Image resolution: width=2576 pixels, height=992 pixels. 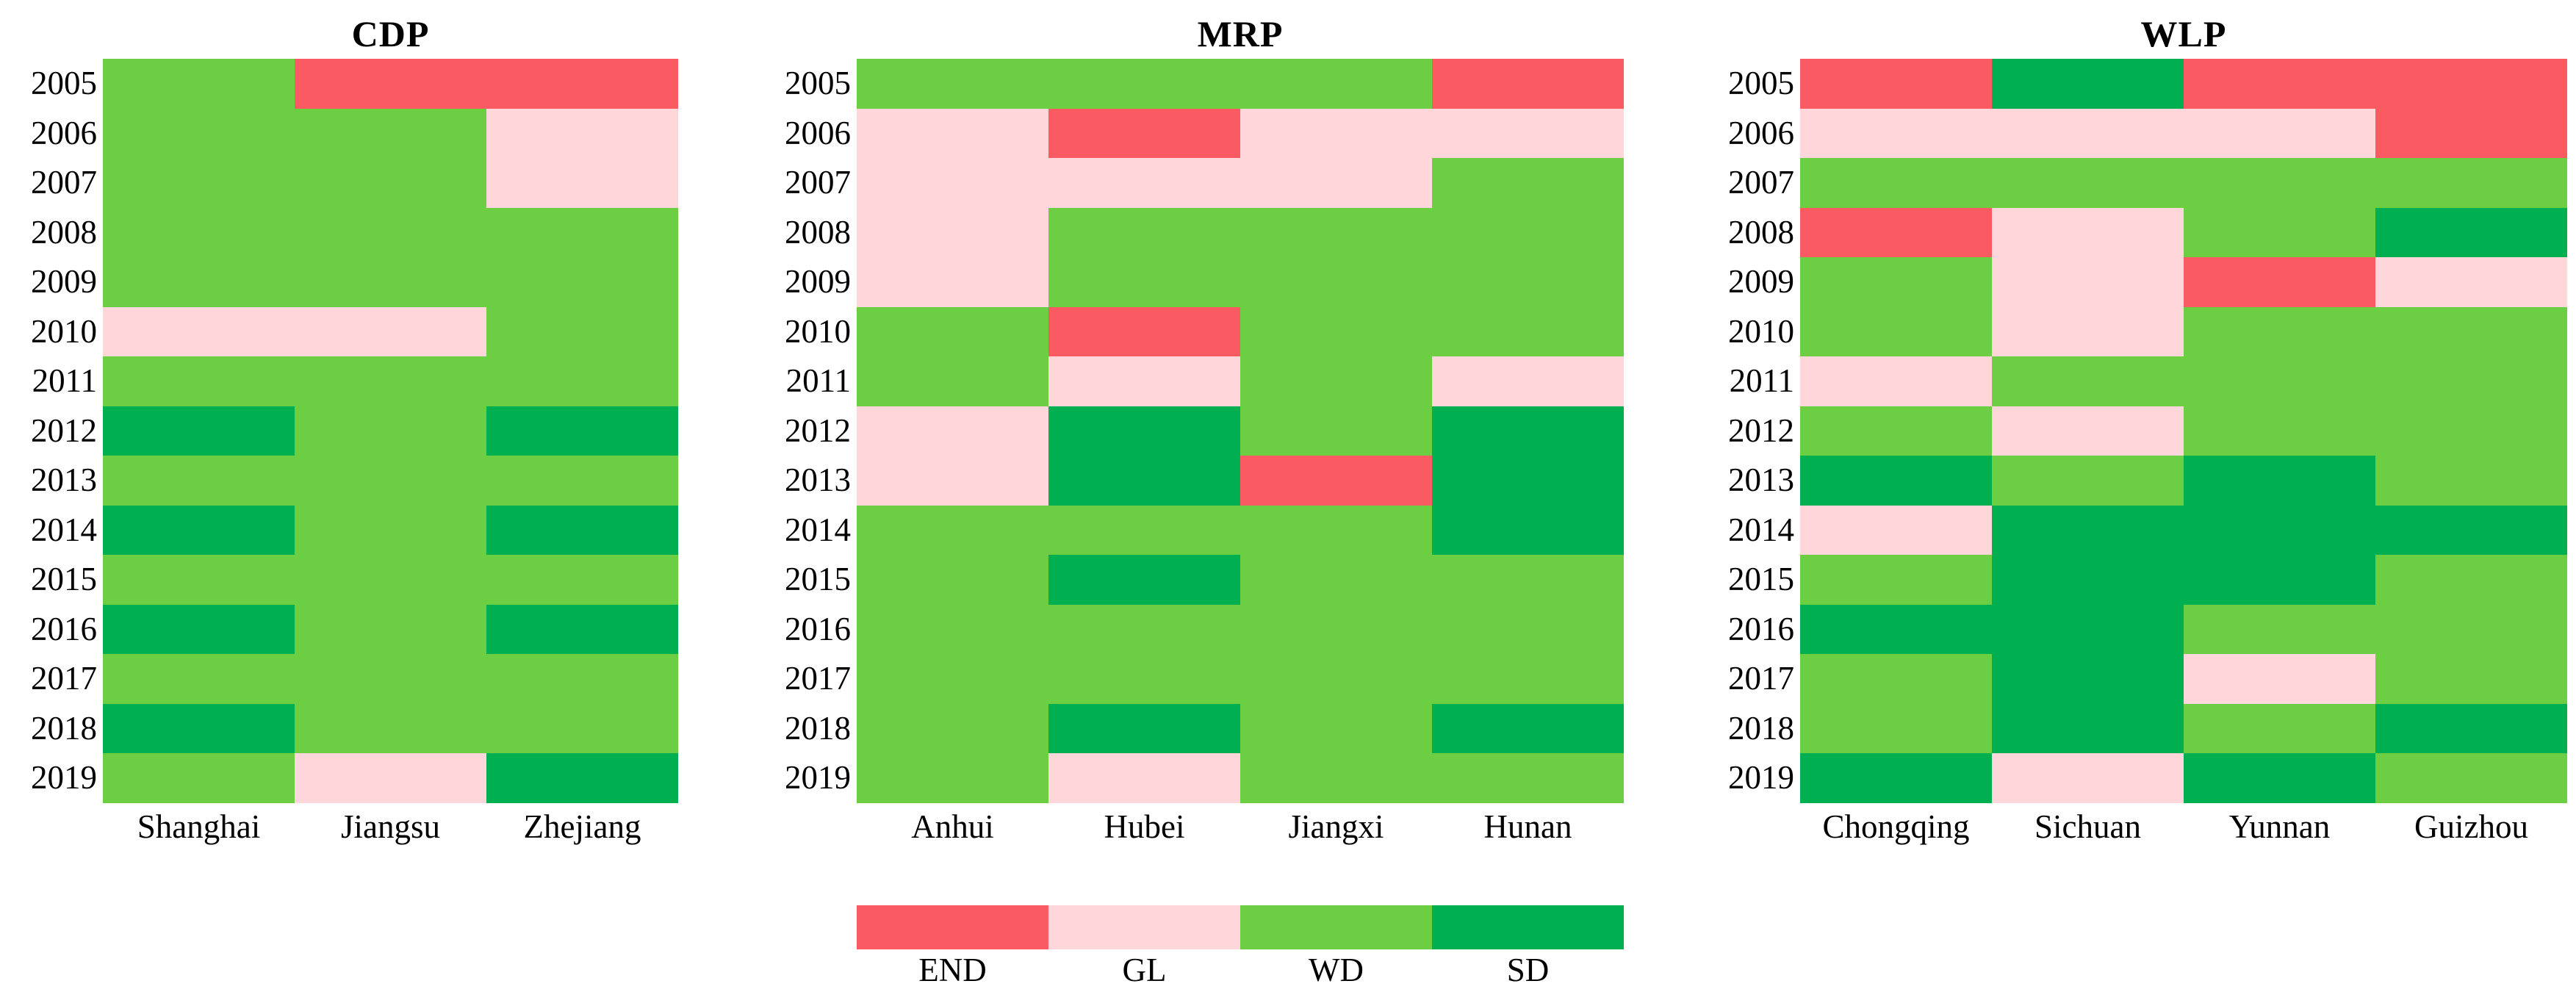 I want to click on heatmap-row-2009: 2009, so click(x=1189, y=282).